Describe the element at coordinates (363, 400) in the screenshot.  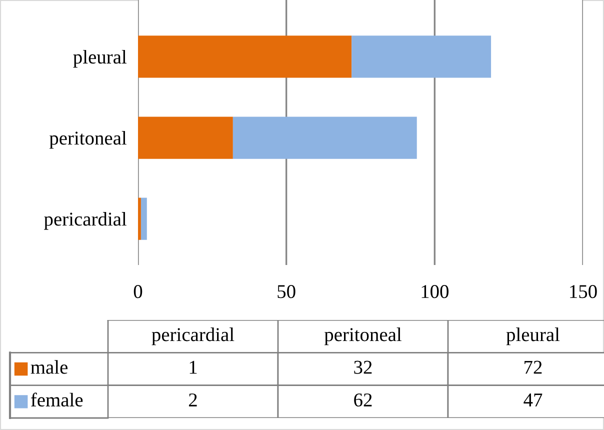
I see `data-label: 62` at that location.